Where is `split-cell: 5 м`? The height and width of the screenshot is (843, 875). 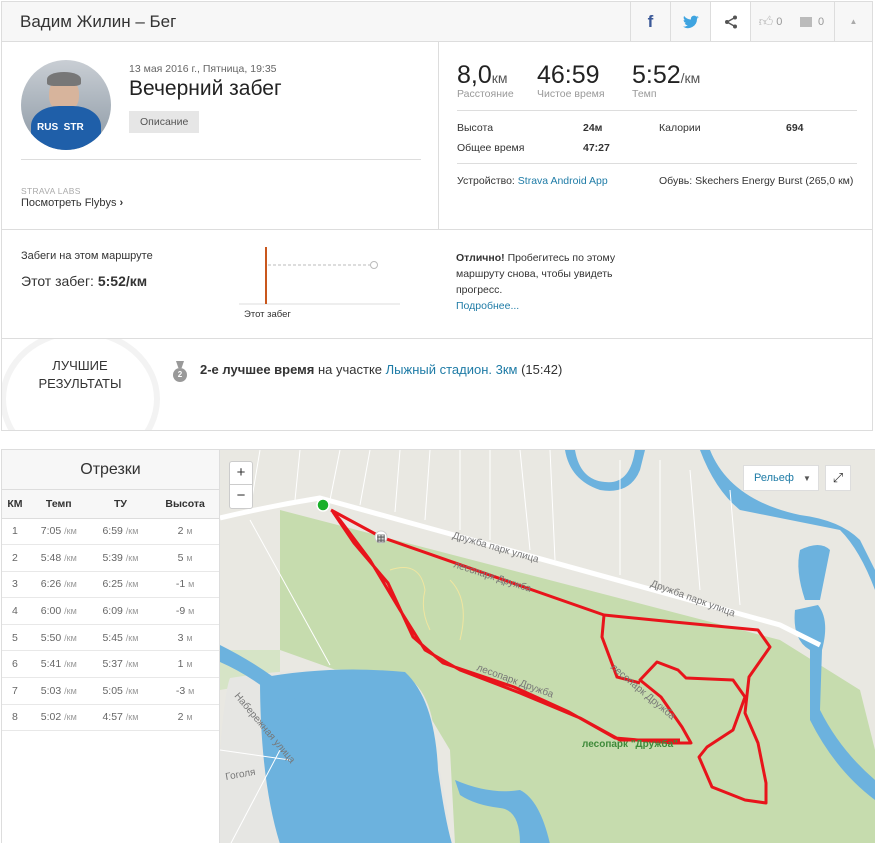
split-cell: 5 м is located at coordinates (185, 558).